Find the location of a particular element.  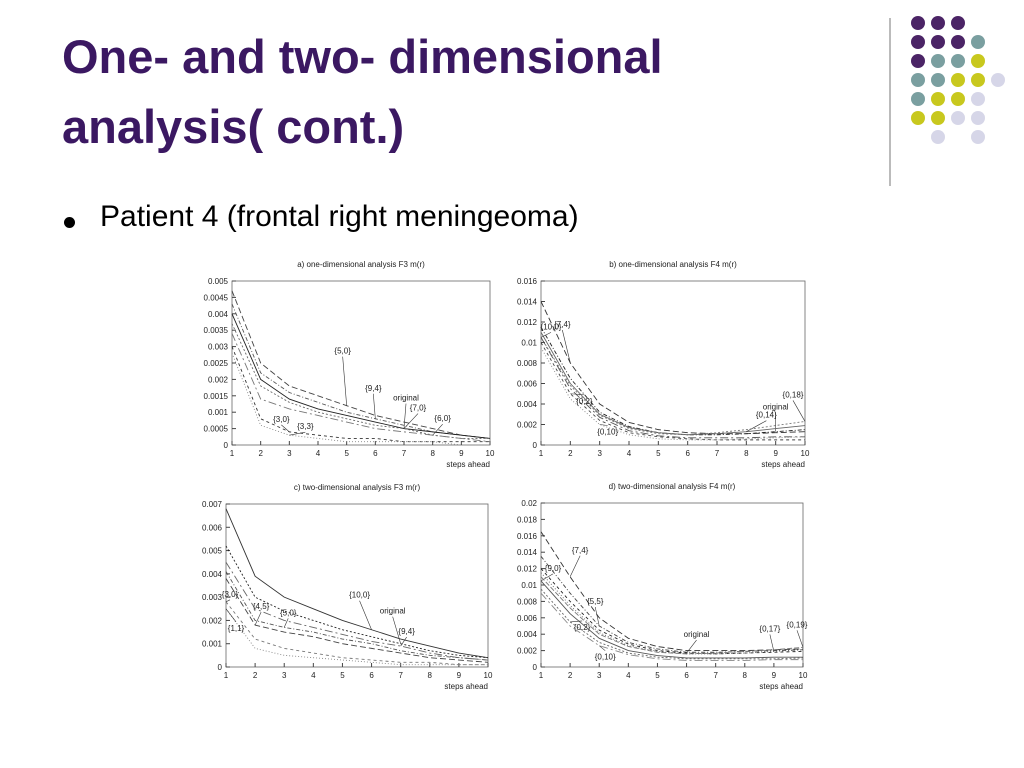

annotation: {4,5} is located at coordinates (261, 606).